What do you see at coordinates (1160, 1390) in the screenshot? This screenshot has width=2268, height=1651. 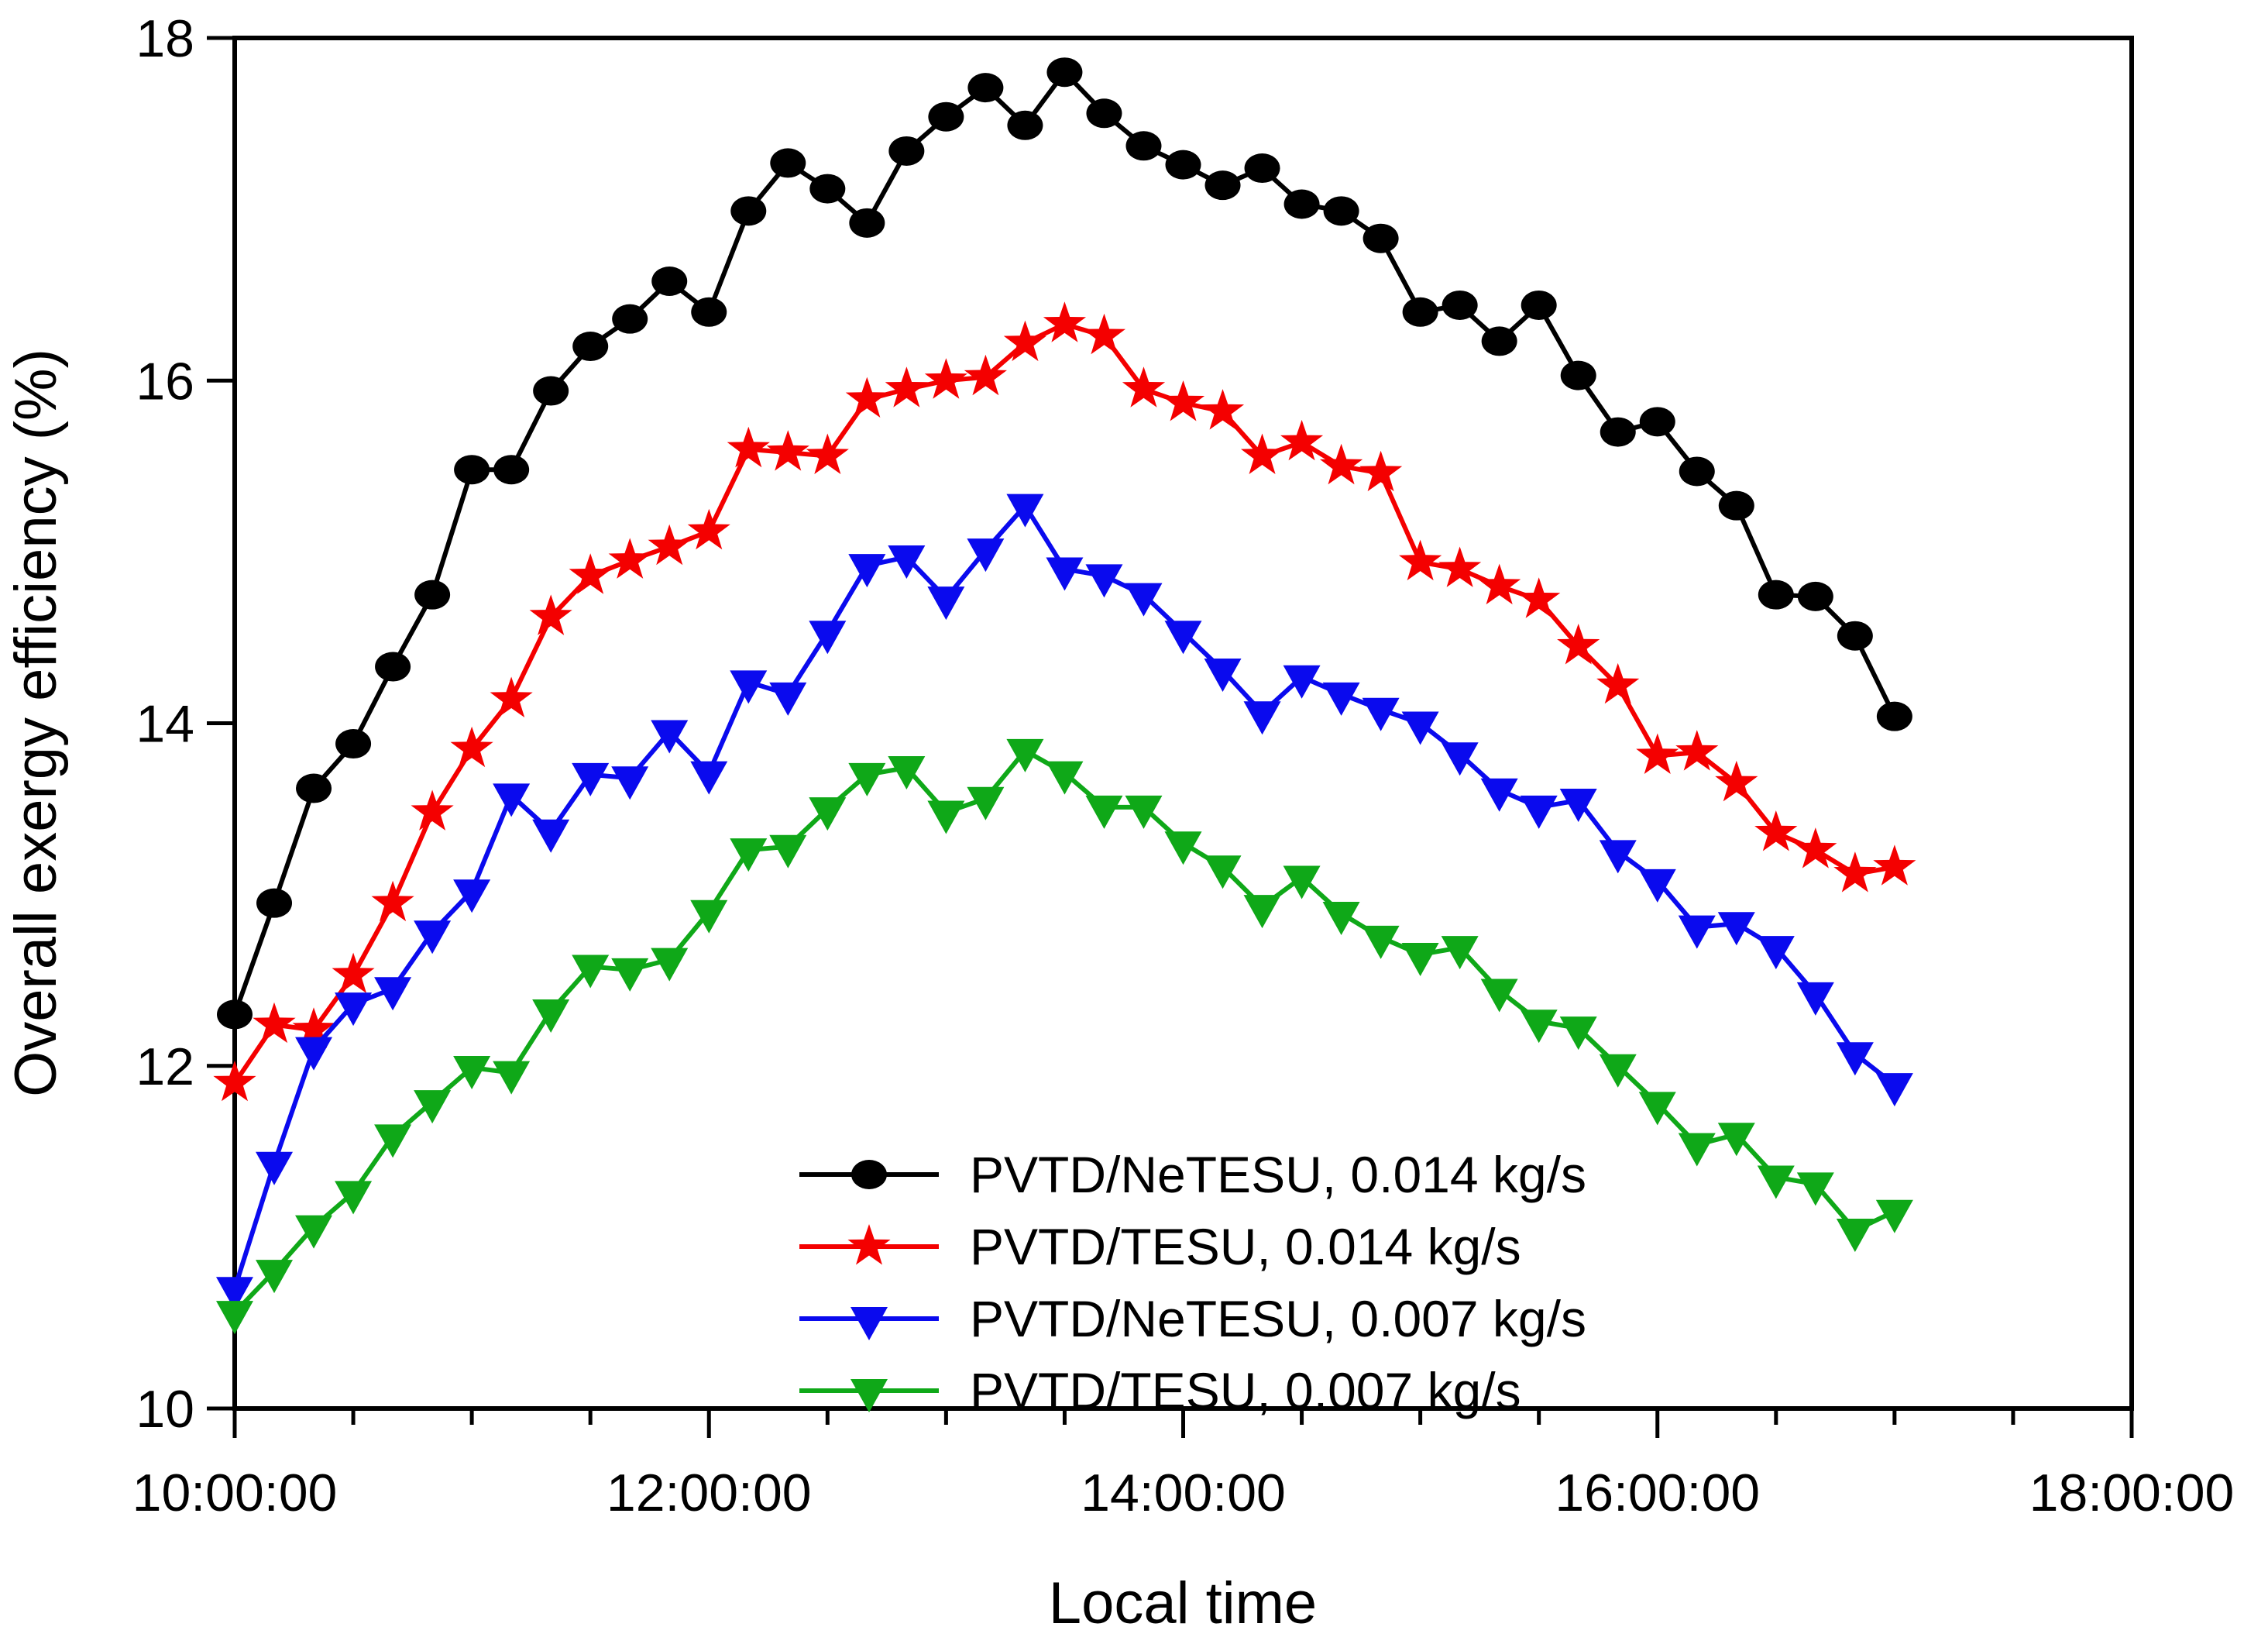 I see `legend-item: PVTD/TESU, 0.007 kg/s` at bounding box center [1160, 1390].